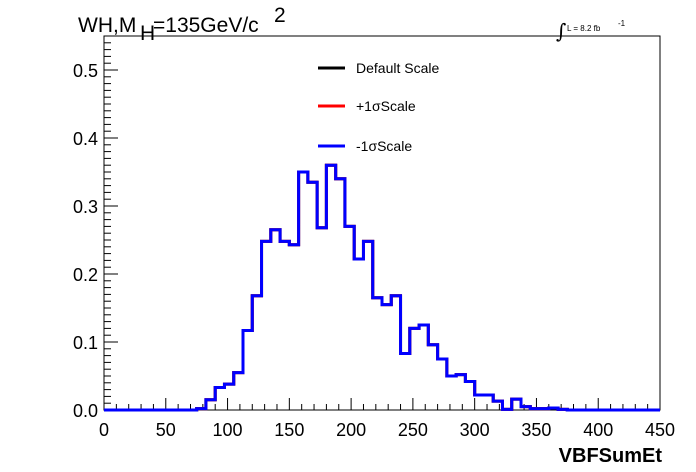 The width and height of the screenshot is (696, 472). Describe the element at coordinates (228, 430) in the screenshot. I see `x-tick-label: 100` at that location.